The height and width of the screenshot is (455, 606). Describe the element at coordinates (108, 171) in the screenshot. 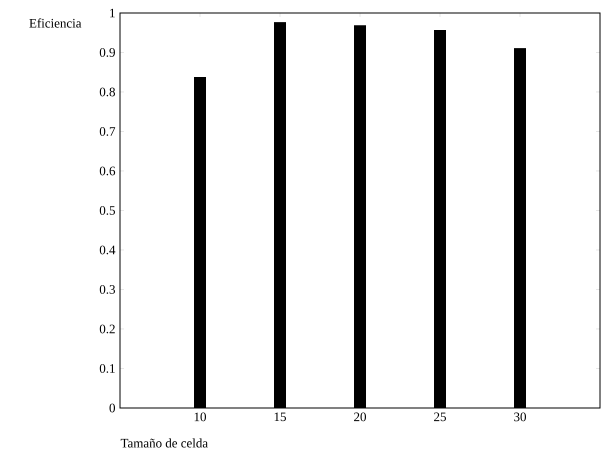

I see `y-tick-label: 0.6` at that location.